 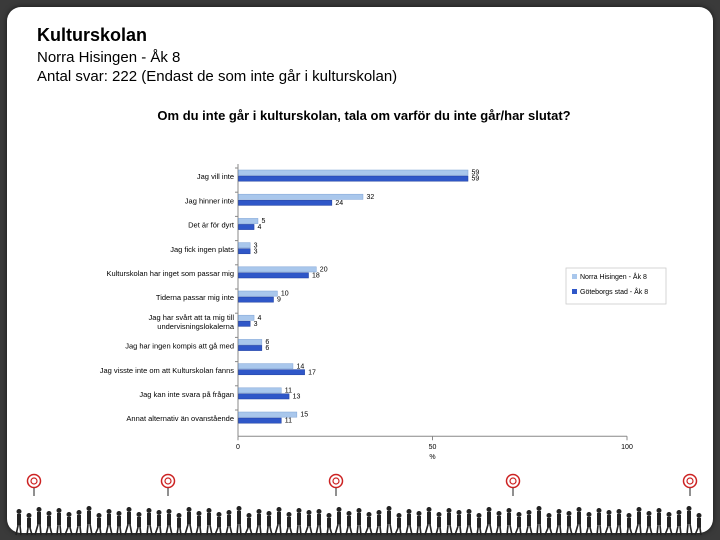 I want to click on category-label: undervisningslokalerna, so click(x=196, y=326).